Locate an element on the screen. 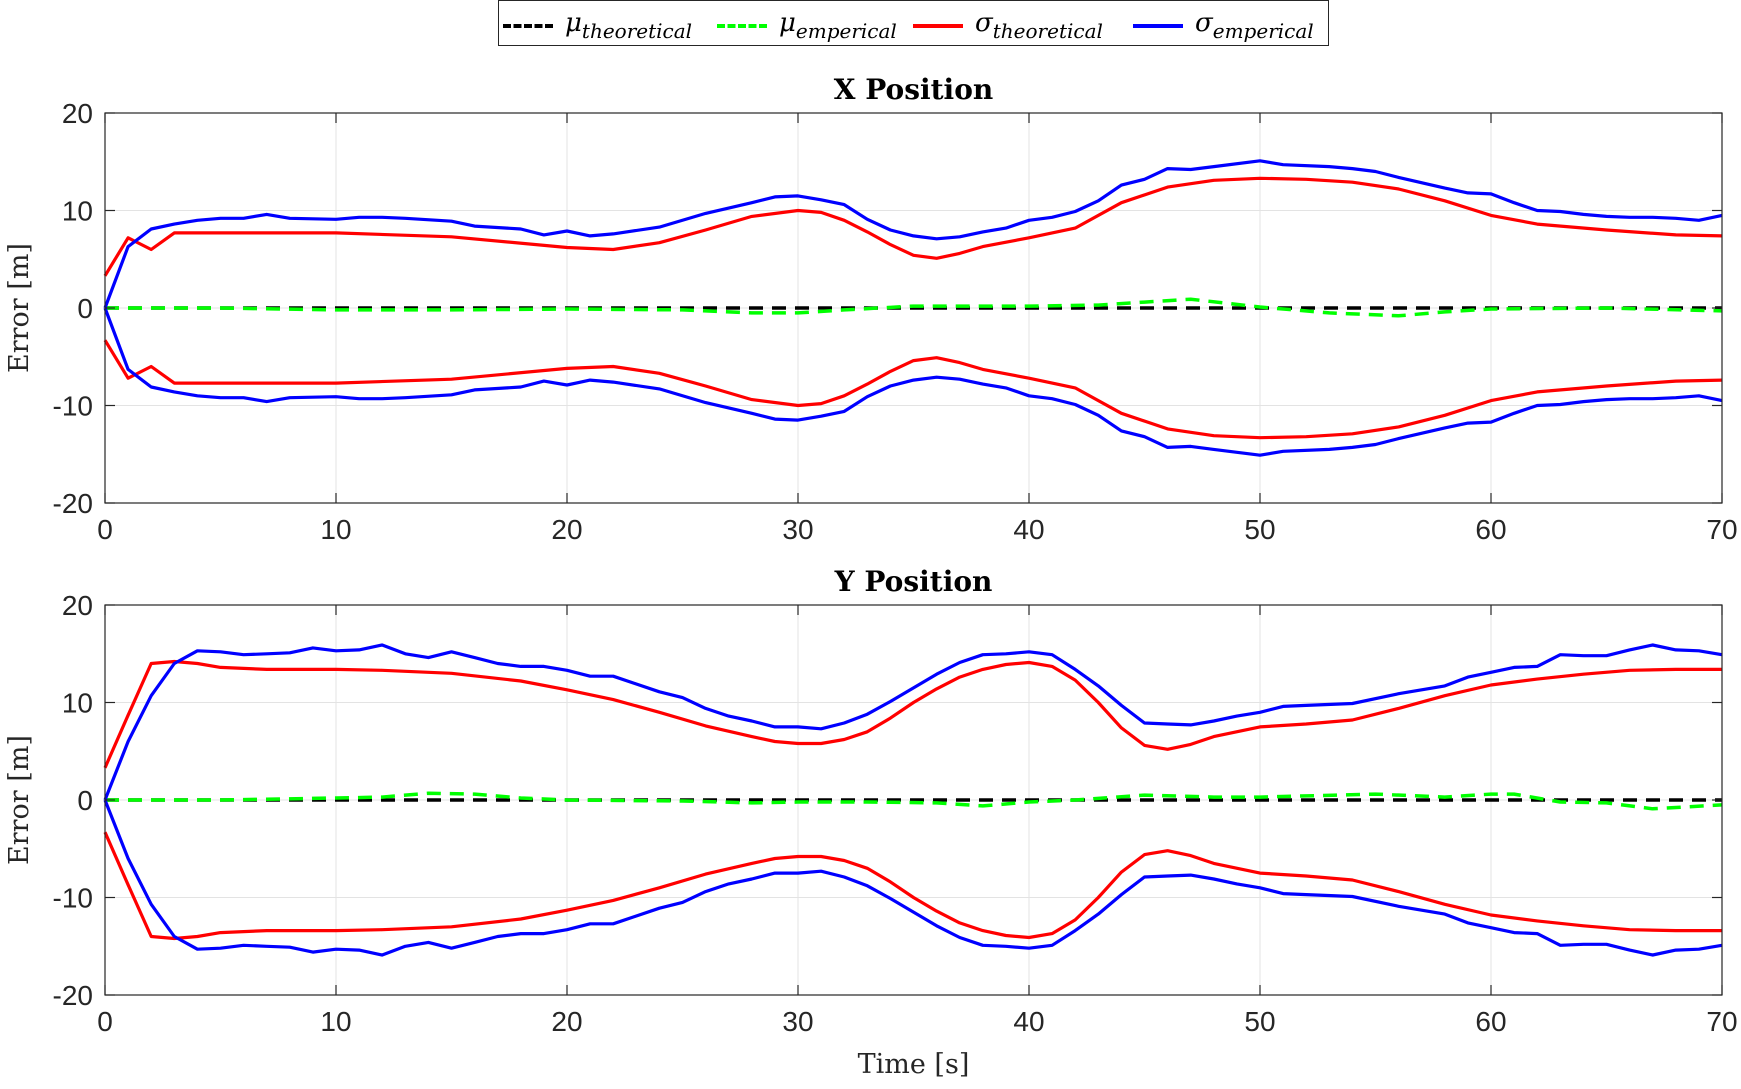  legend-item-mu-emperical: μemperical is located at coordinates (812, 24).